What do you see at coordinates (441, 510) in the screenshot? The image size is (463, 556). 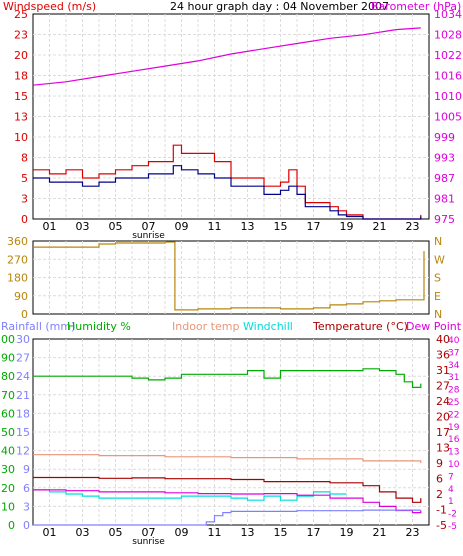 I see `temp-tick-label: -1` at bounding box center [441, 510].